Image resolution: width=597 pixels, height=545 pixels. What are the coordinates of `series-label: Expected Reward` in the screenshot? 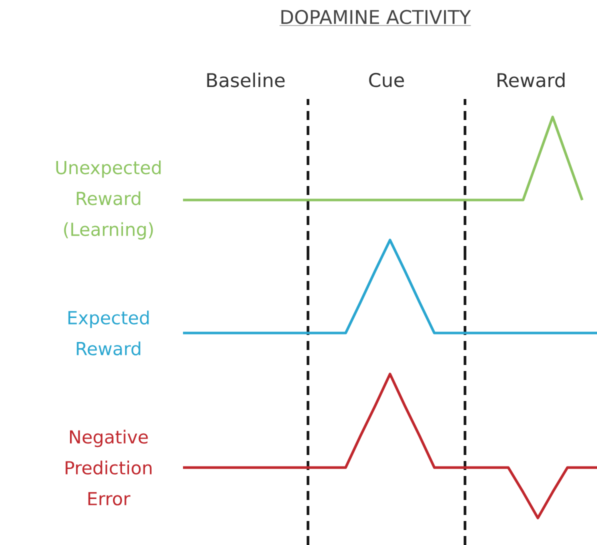 It's located at (108, 333).